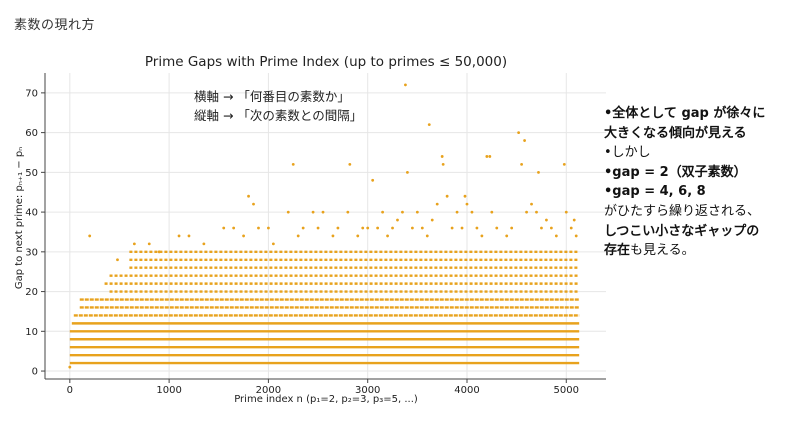  I want to click on x-tick-label: 2000, so click(268, 390).